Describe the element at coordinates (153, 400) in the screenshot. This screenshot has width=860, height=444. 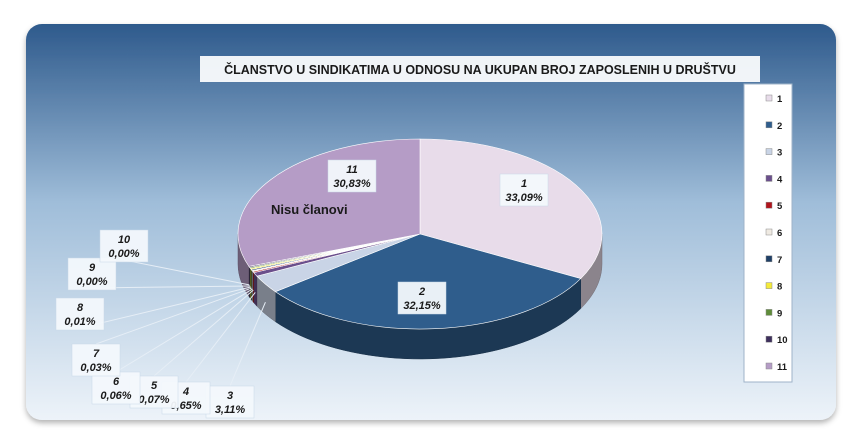
I see `data-label-value-5: 0,07%` at that location.